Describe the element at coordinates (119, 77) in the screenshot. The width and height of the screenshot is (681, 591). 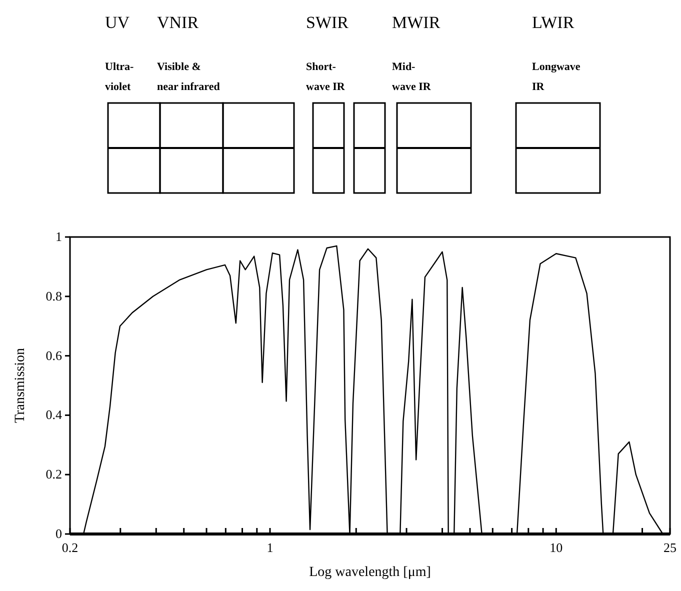
I see `text: Ultra- violet` at that location.